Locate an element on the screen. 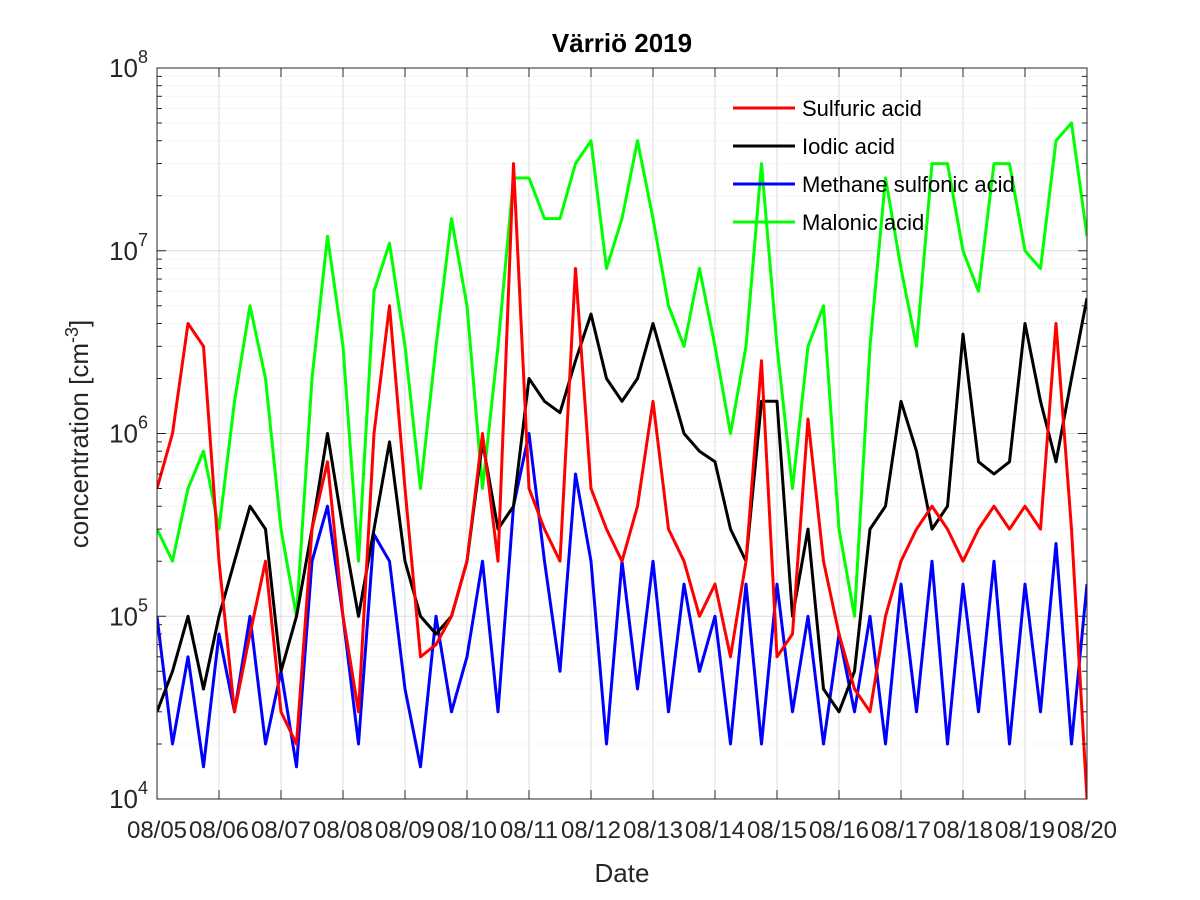 The image size is (1200, 900). y-axis-label-close: ] is located at coordinates (79, 323).